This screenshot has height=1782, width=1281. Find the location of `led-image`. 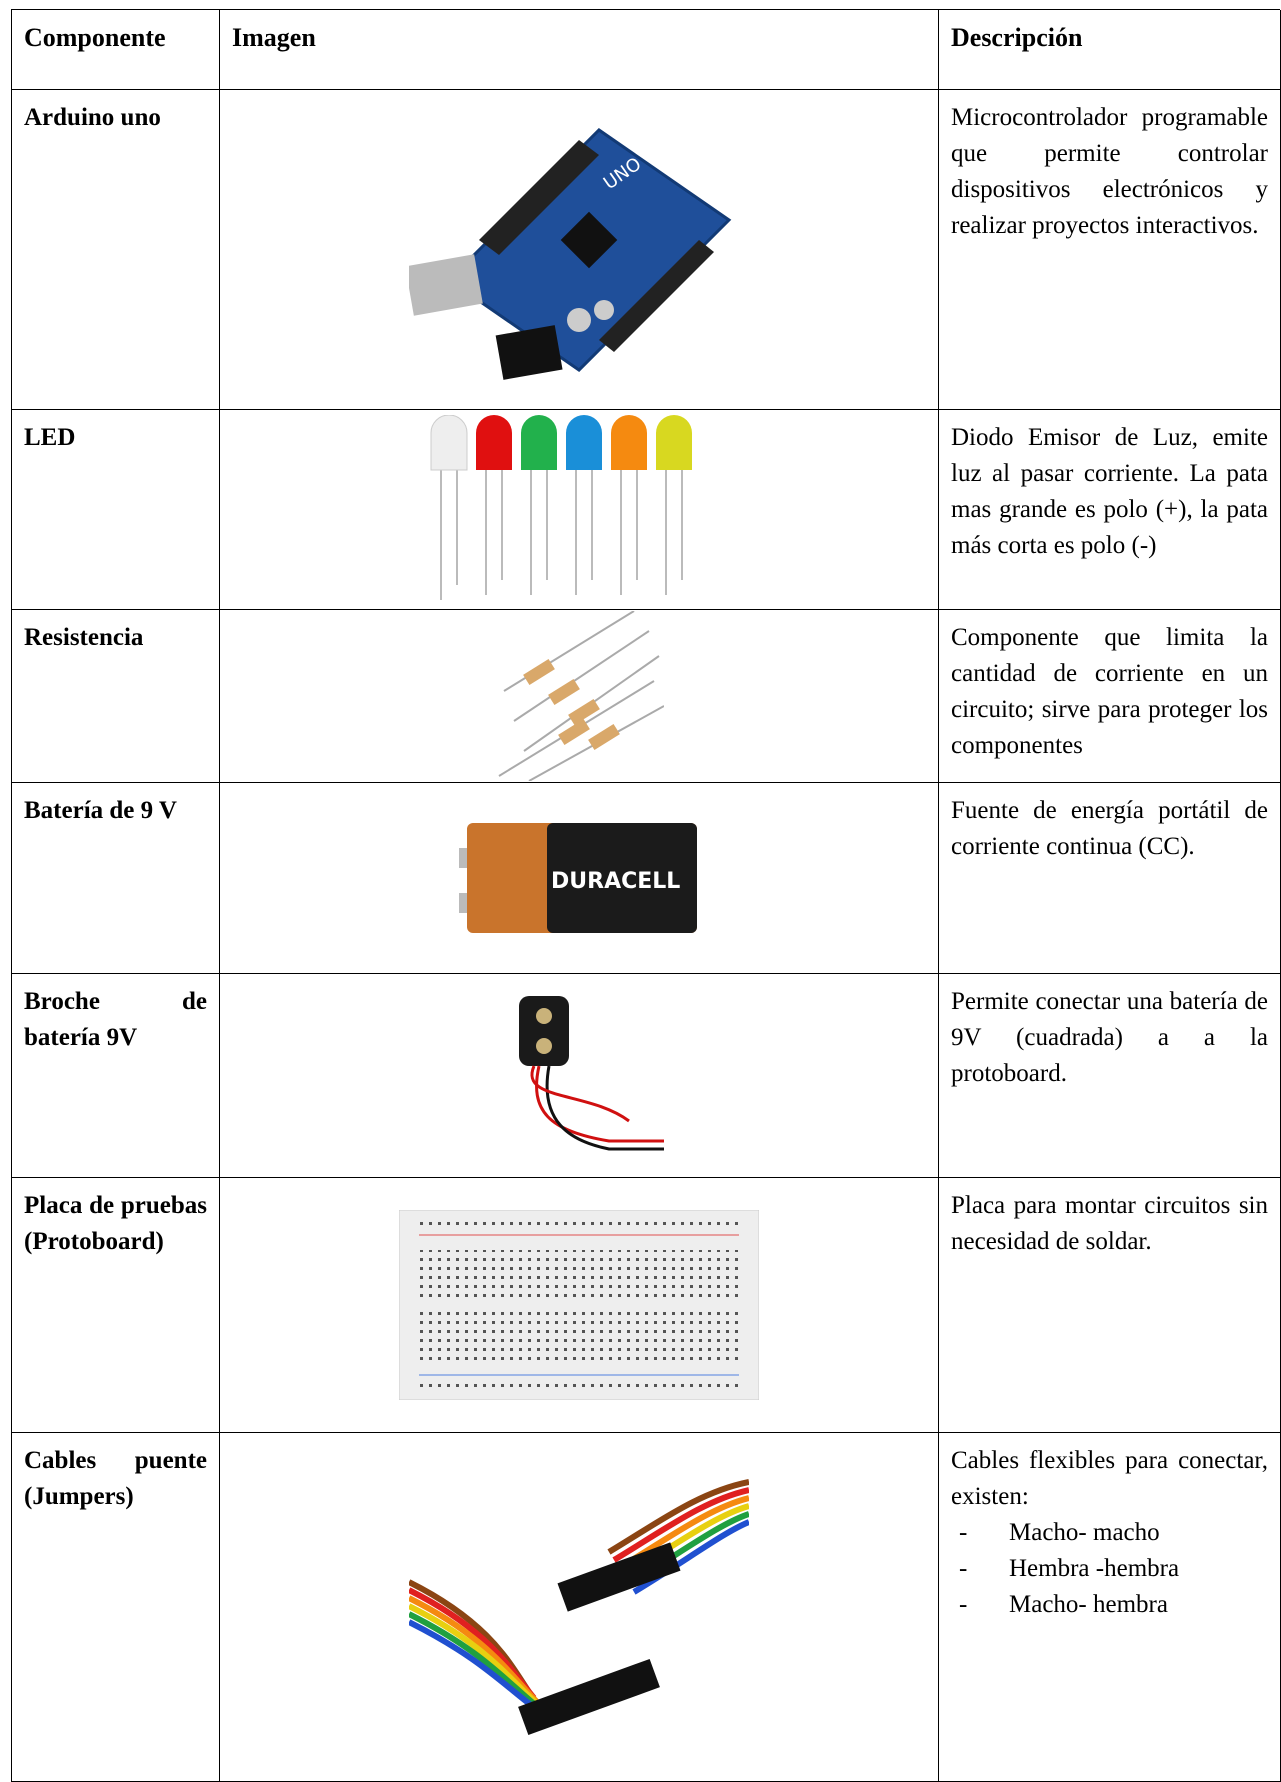

led-image is located at coordinates (561, 507).